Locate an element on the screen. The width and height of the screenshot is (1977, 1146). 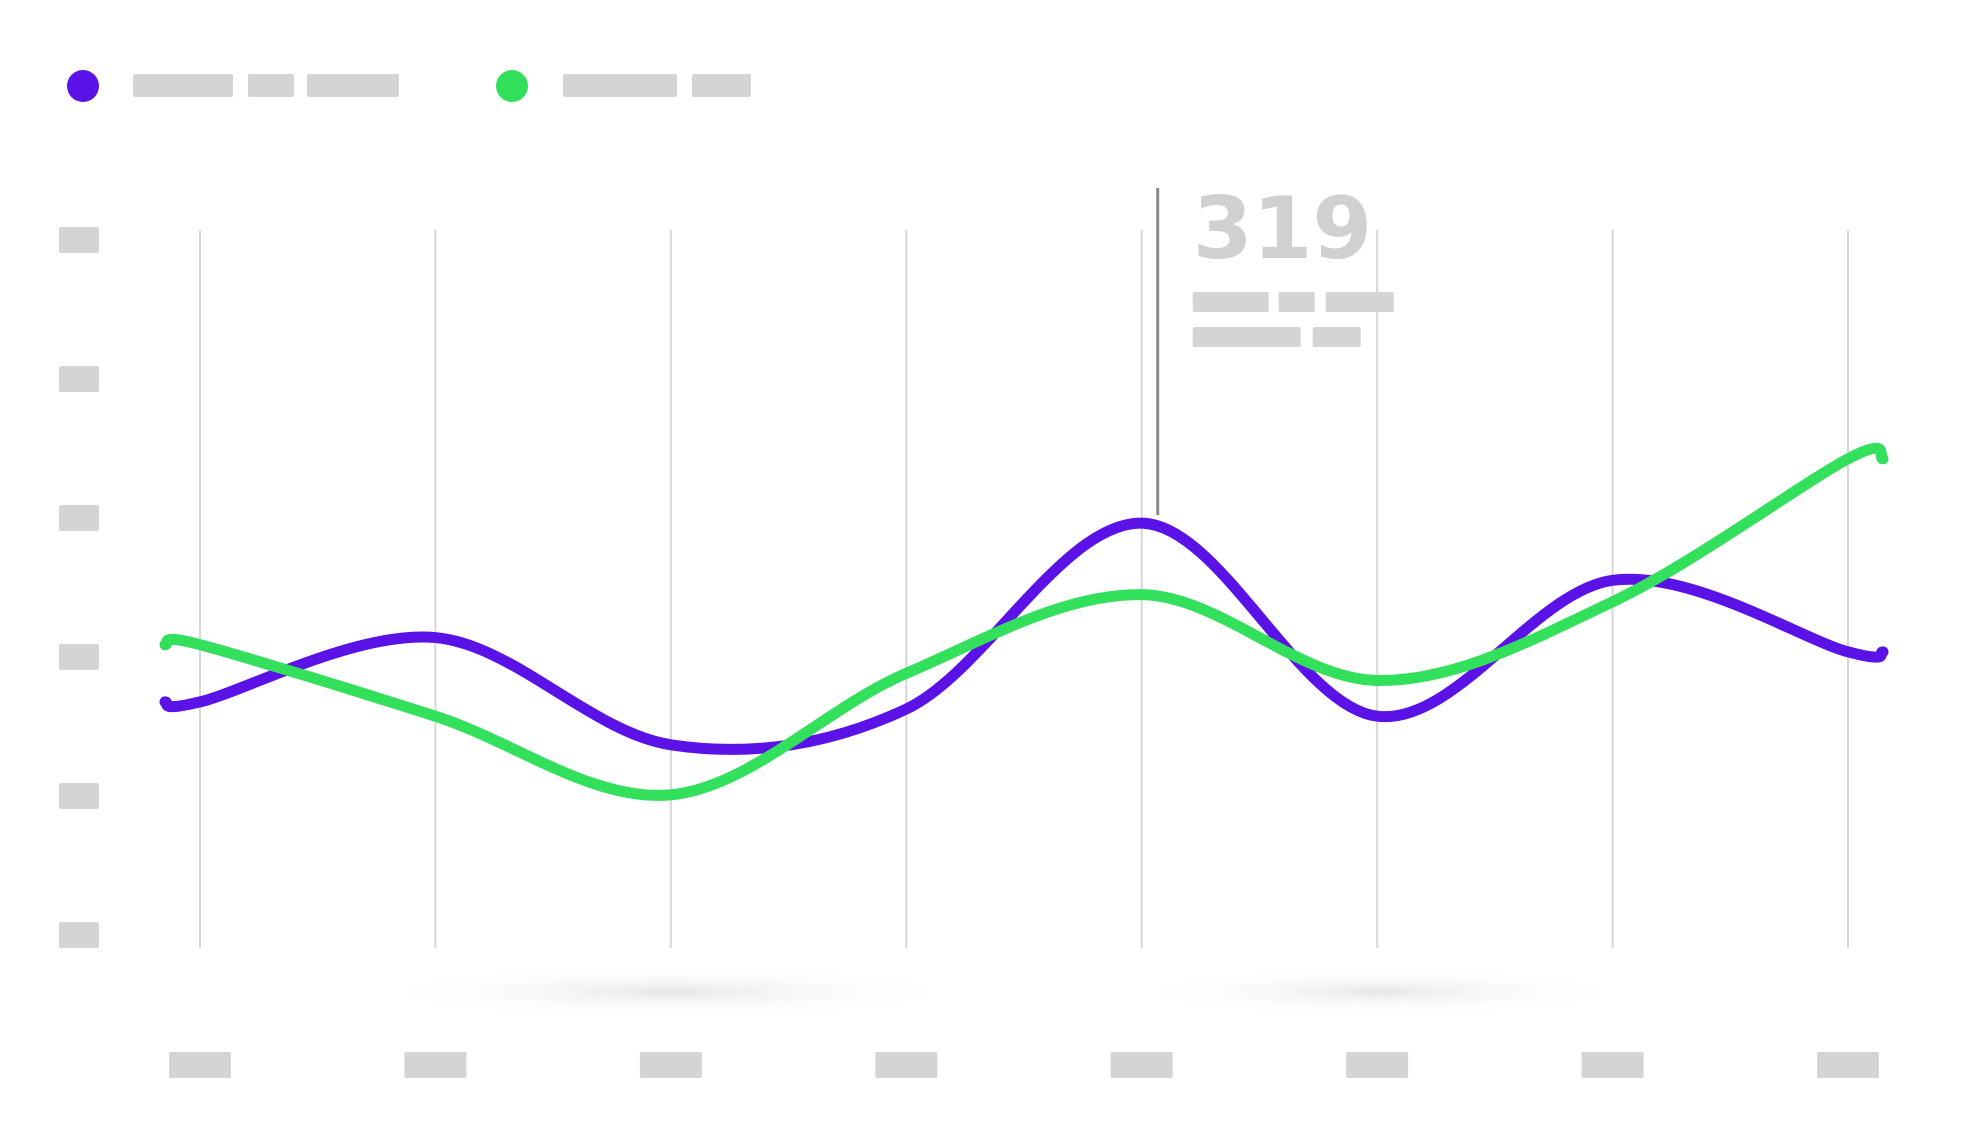
value-callout: 319 is located at coordinates (1275, 347).